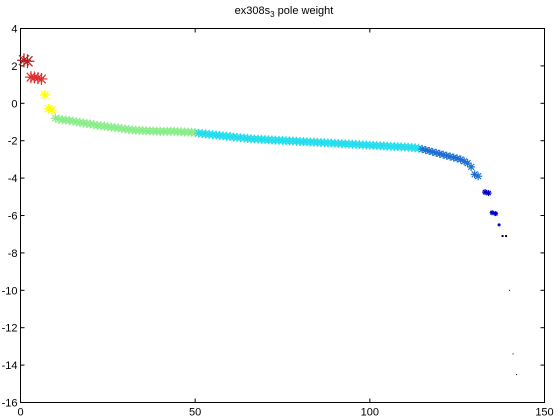 This screenshot has height=420, width=560. Describe the element at coordinates (14, 30) in the screenshot. I see `y-tick-label: 4` at that location.